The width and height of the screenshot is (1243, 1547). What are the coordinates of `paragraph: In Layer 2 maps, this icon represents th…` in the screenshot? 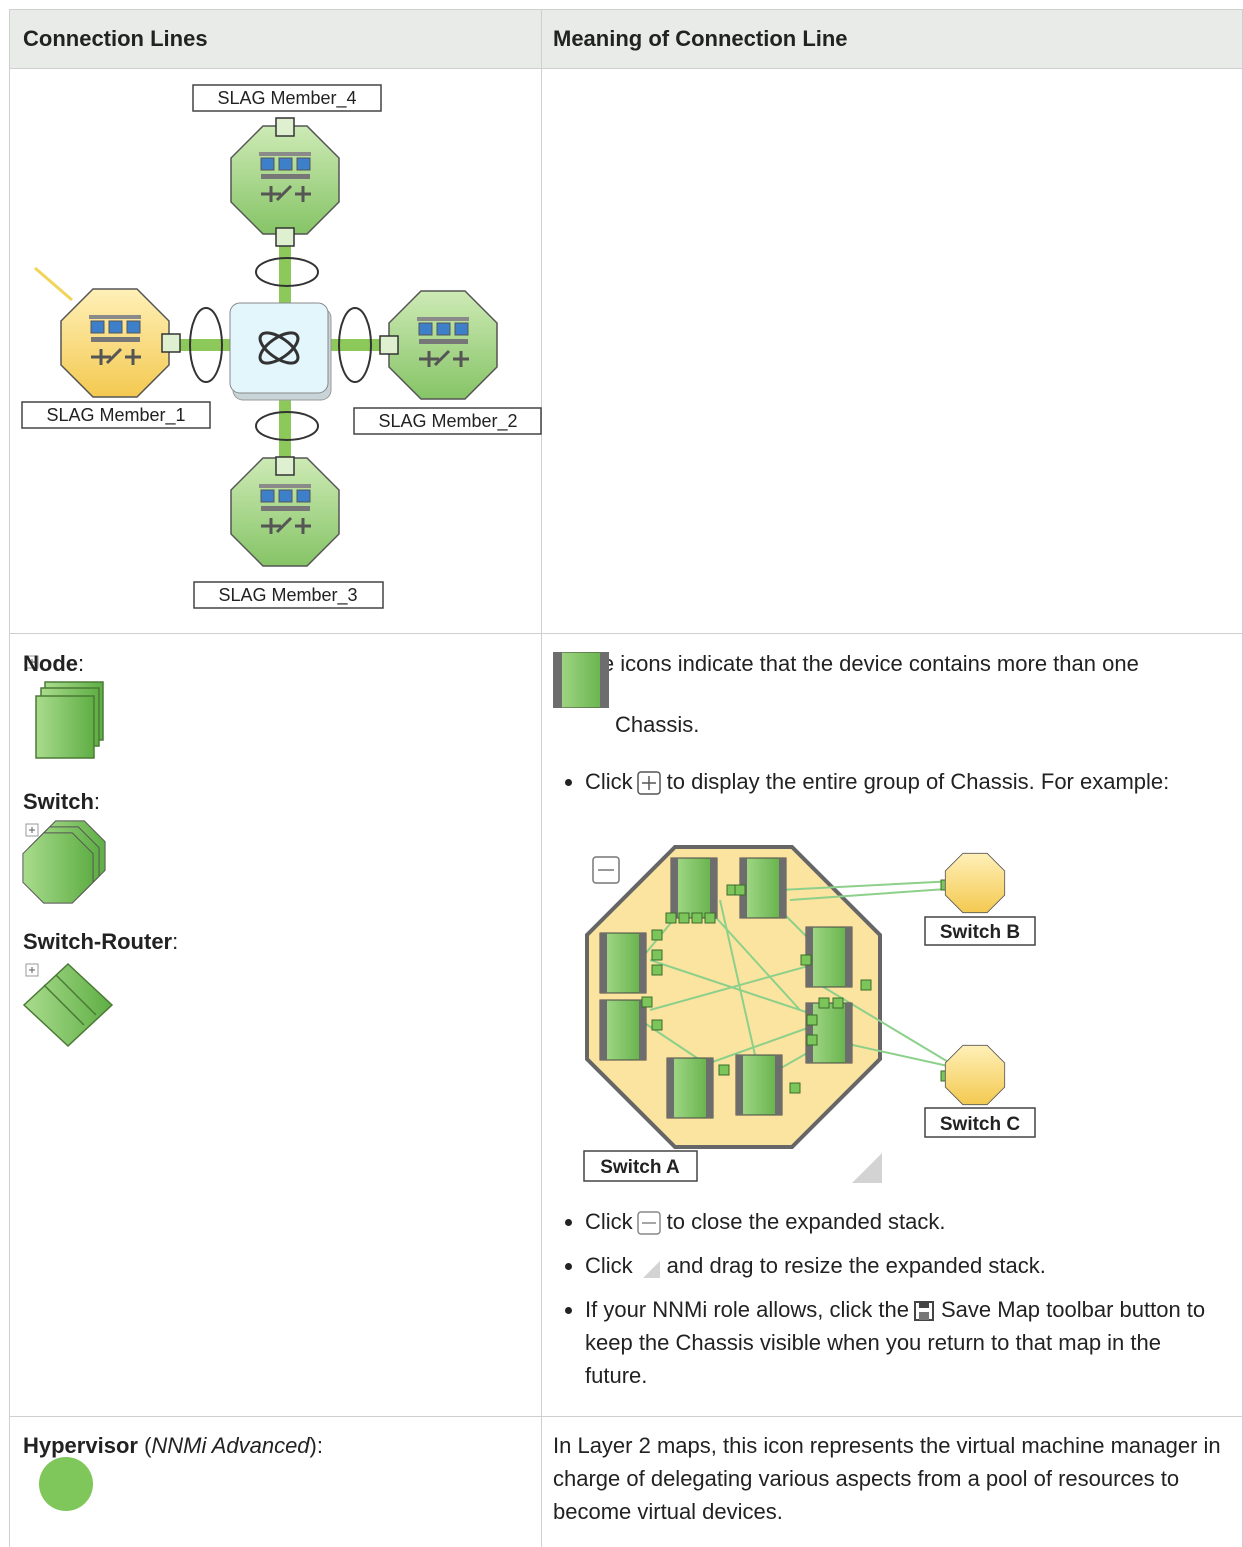 It's located at (887, 1478).